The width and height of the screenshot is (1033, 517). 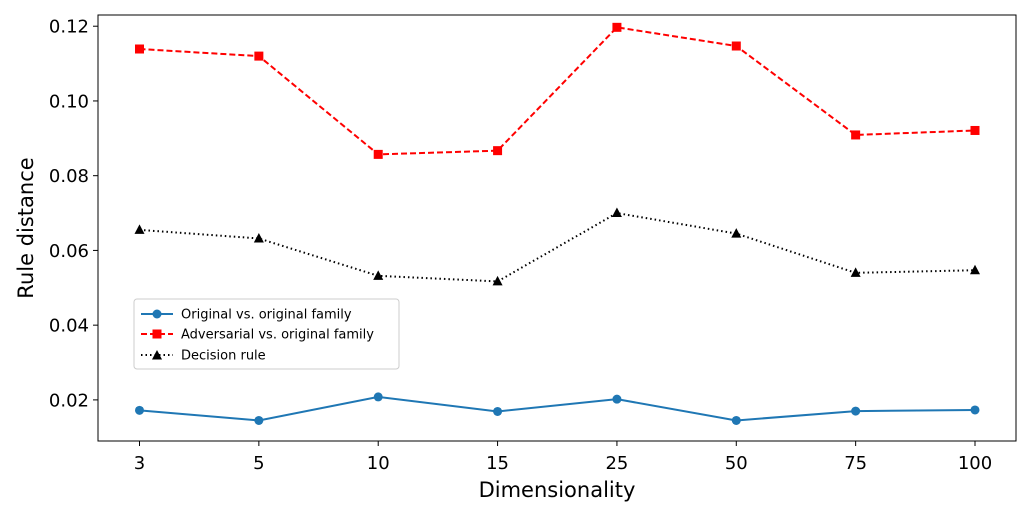 I want to click on legend-marker-circle, so click(x=157, y=314).